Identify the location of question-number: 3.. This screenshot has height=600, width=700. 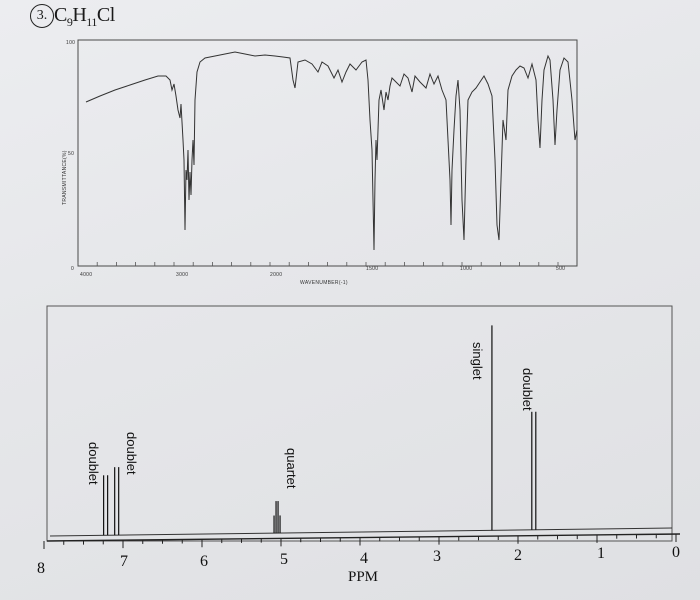
(42, 15).